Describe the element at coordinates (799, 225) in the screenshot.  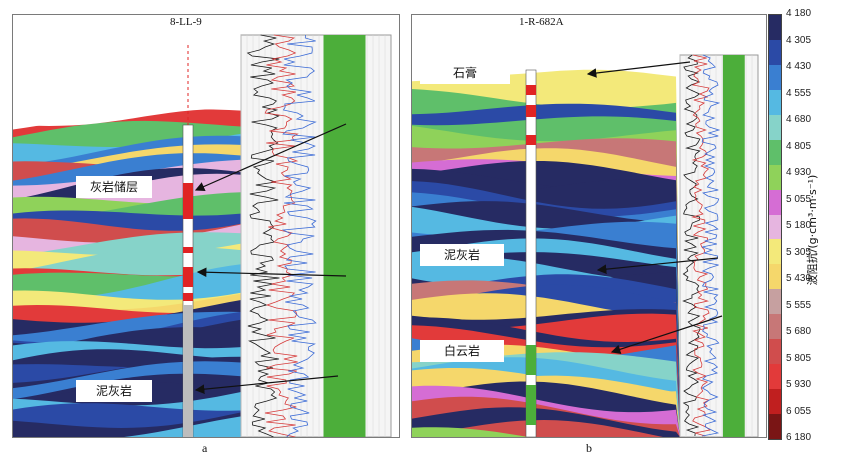
I see `colorbar-tick-label: 5 180` at that location.